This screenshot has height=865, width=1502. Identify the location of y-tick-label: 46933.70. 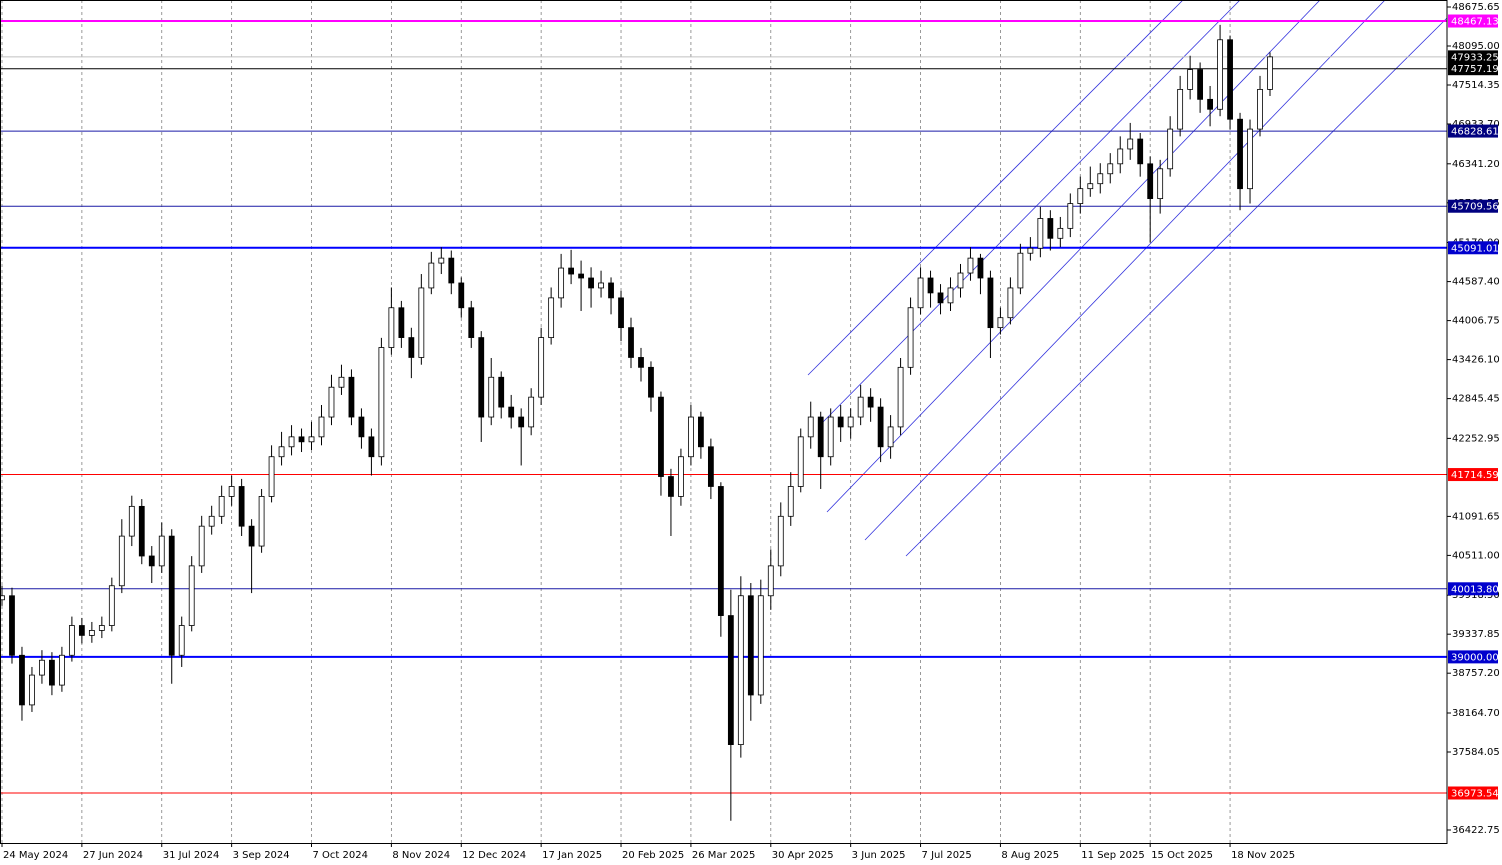
(1476, 124).